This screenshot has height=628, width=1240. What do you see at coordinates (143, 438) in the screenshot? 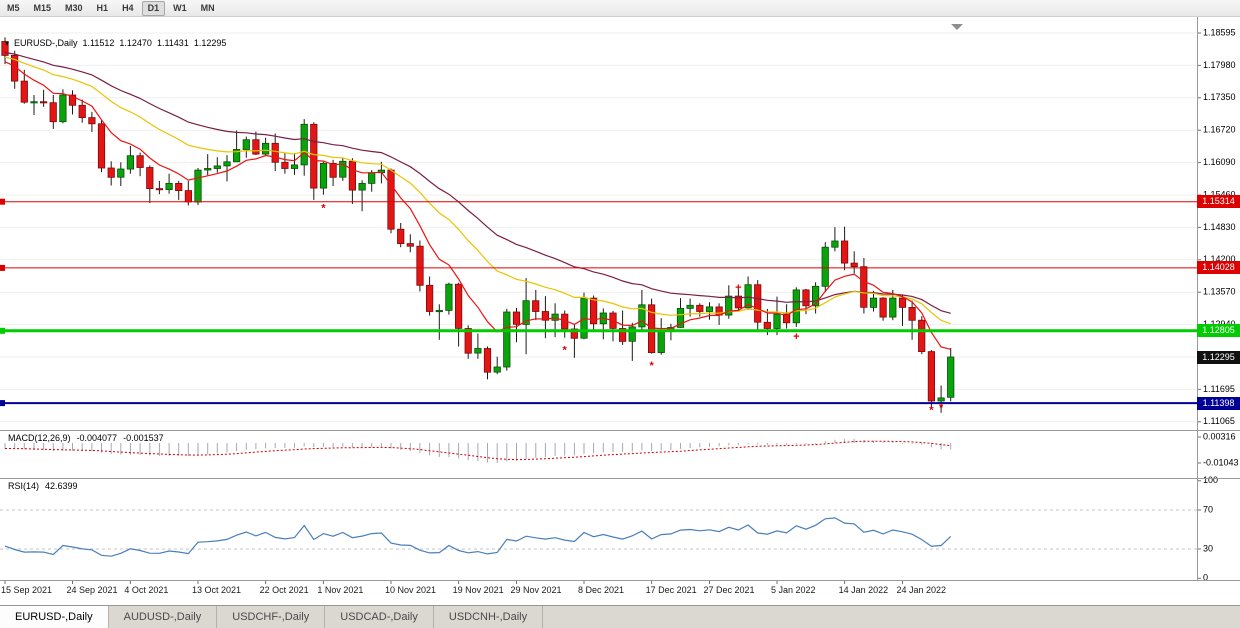
I see `macd-signal-value: -0.001537` at bounding box center [143, 438].